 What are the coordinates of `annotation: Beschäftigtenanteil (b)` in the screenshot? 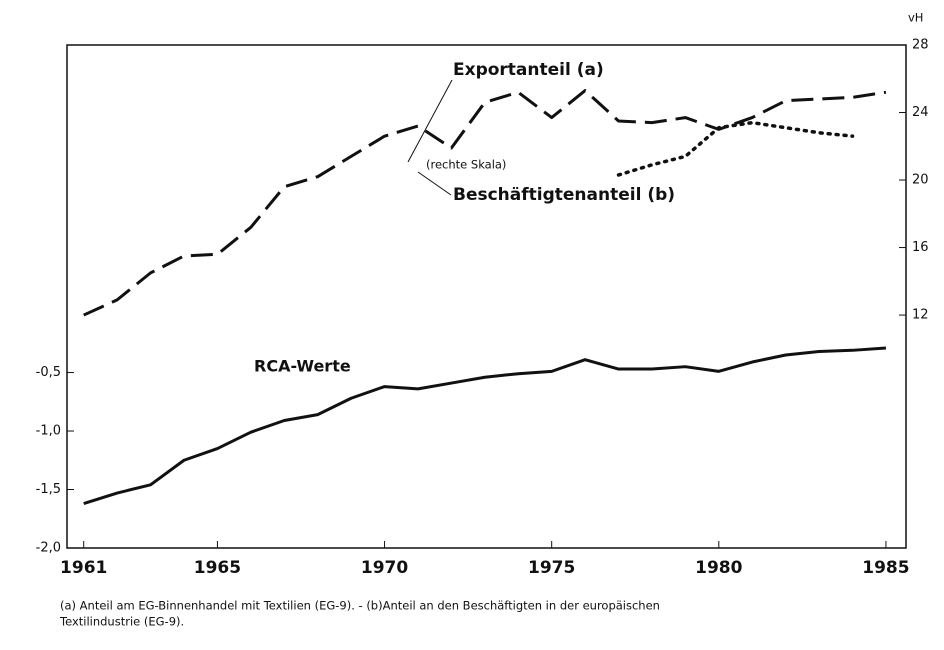 It's located at (564, 195).